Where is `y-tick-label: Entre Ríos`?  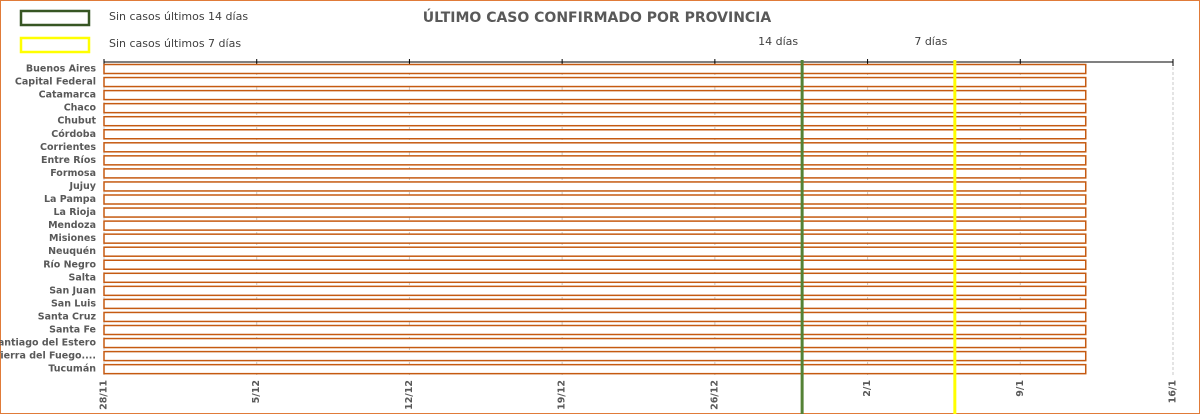 y-tick-label: Entre Ríos is located at coordinates (68, 160).